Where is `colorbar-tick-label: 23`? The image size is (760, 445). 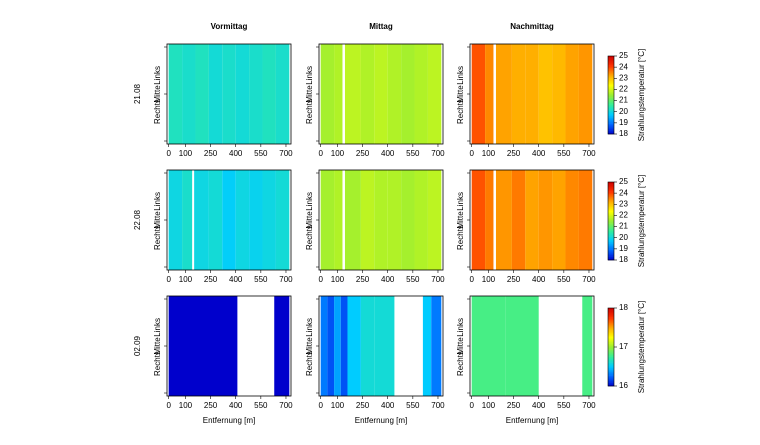 colorbar-tick-label: 23 is located at coordinates (623, 203).